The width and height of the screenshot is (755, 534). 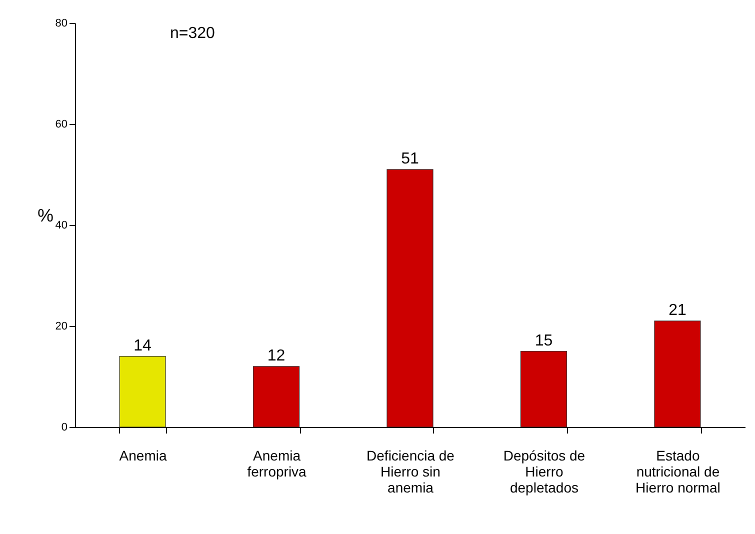 I want to click on y-tick-label: 60, so click(x=61, y=124).